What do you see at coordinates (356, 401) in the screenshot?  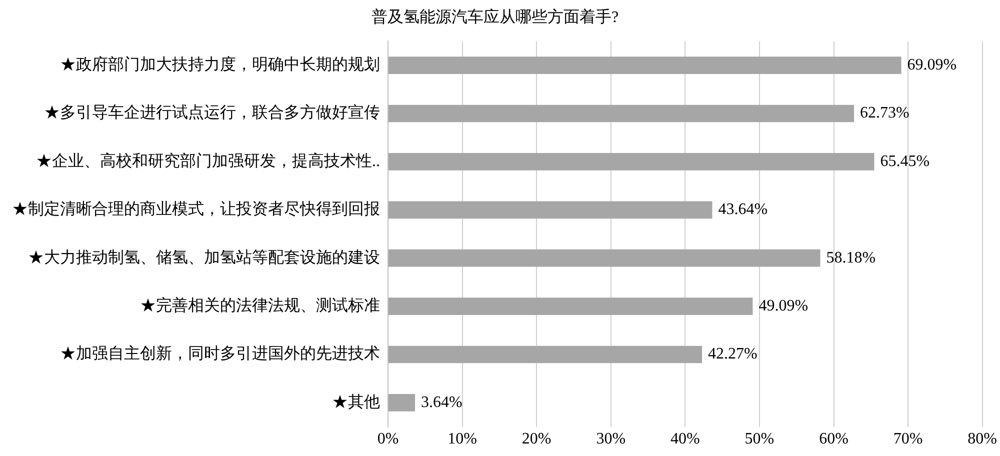 I see `y-tick-label: ★其他` at bounding box center [356, 401].